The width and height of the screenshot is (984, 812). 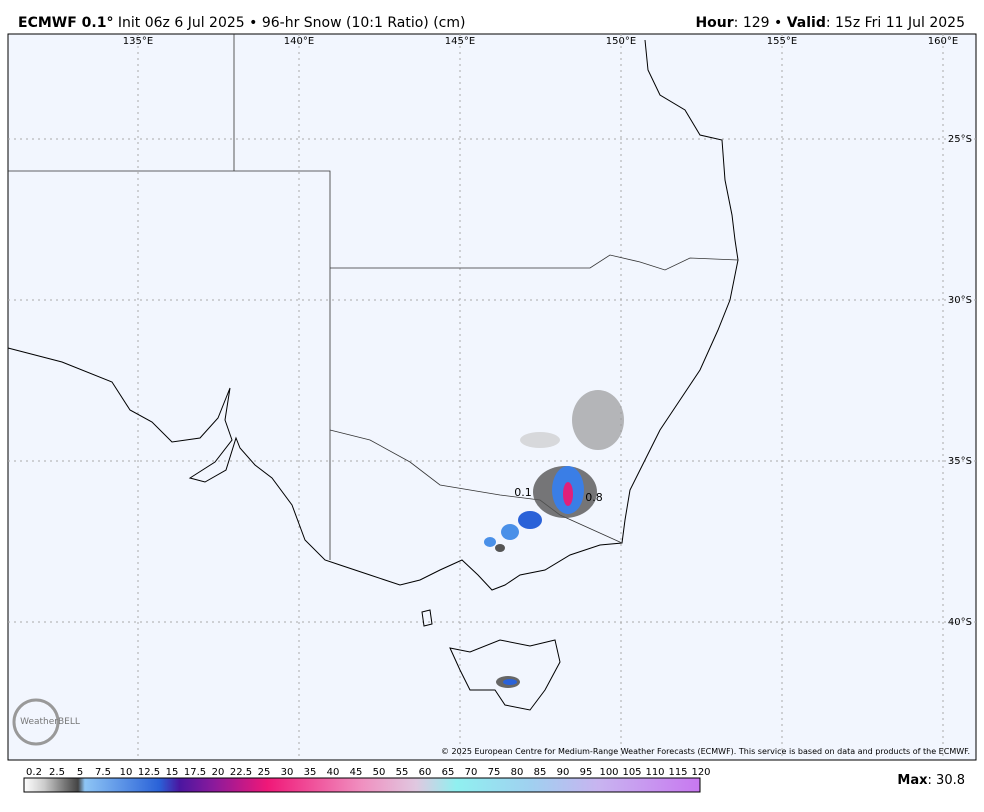 What do you see at coordinates (65, 23) in the screenshot?
I see `model: ECMWF 0.1°` at bounding box center [65, 23].